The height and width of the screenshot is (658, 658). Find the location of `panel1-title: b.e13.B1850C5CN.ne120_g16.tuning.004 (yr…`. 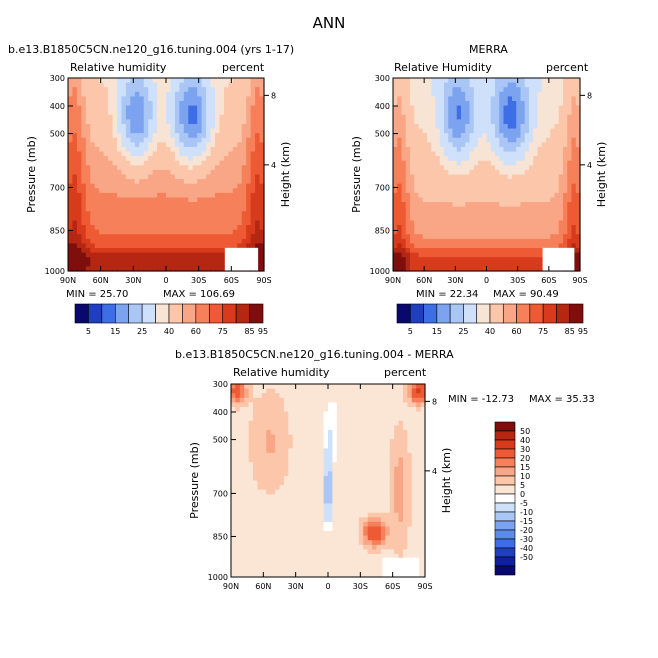

panel1-title: b.e13.B1850C5CN.ne120_g16.tuning.004 (yr… is located at coordinates (151, 49).